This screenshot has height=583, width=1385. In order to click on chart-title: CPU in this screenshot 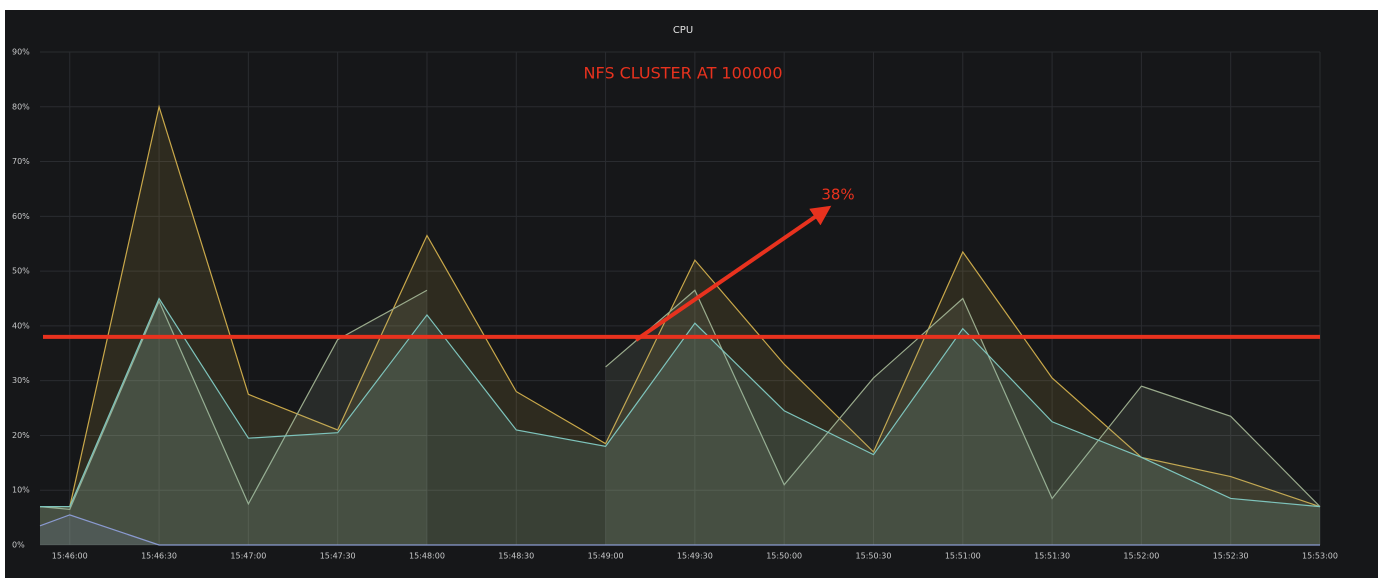, I will do `click(683, 30)`.